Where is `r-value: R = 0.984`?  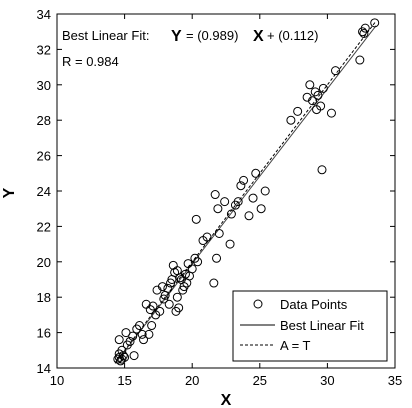
r-value: R = 0.984 is located at coordinates (90, 61).